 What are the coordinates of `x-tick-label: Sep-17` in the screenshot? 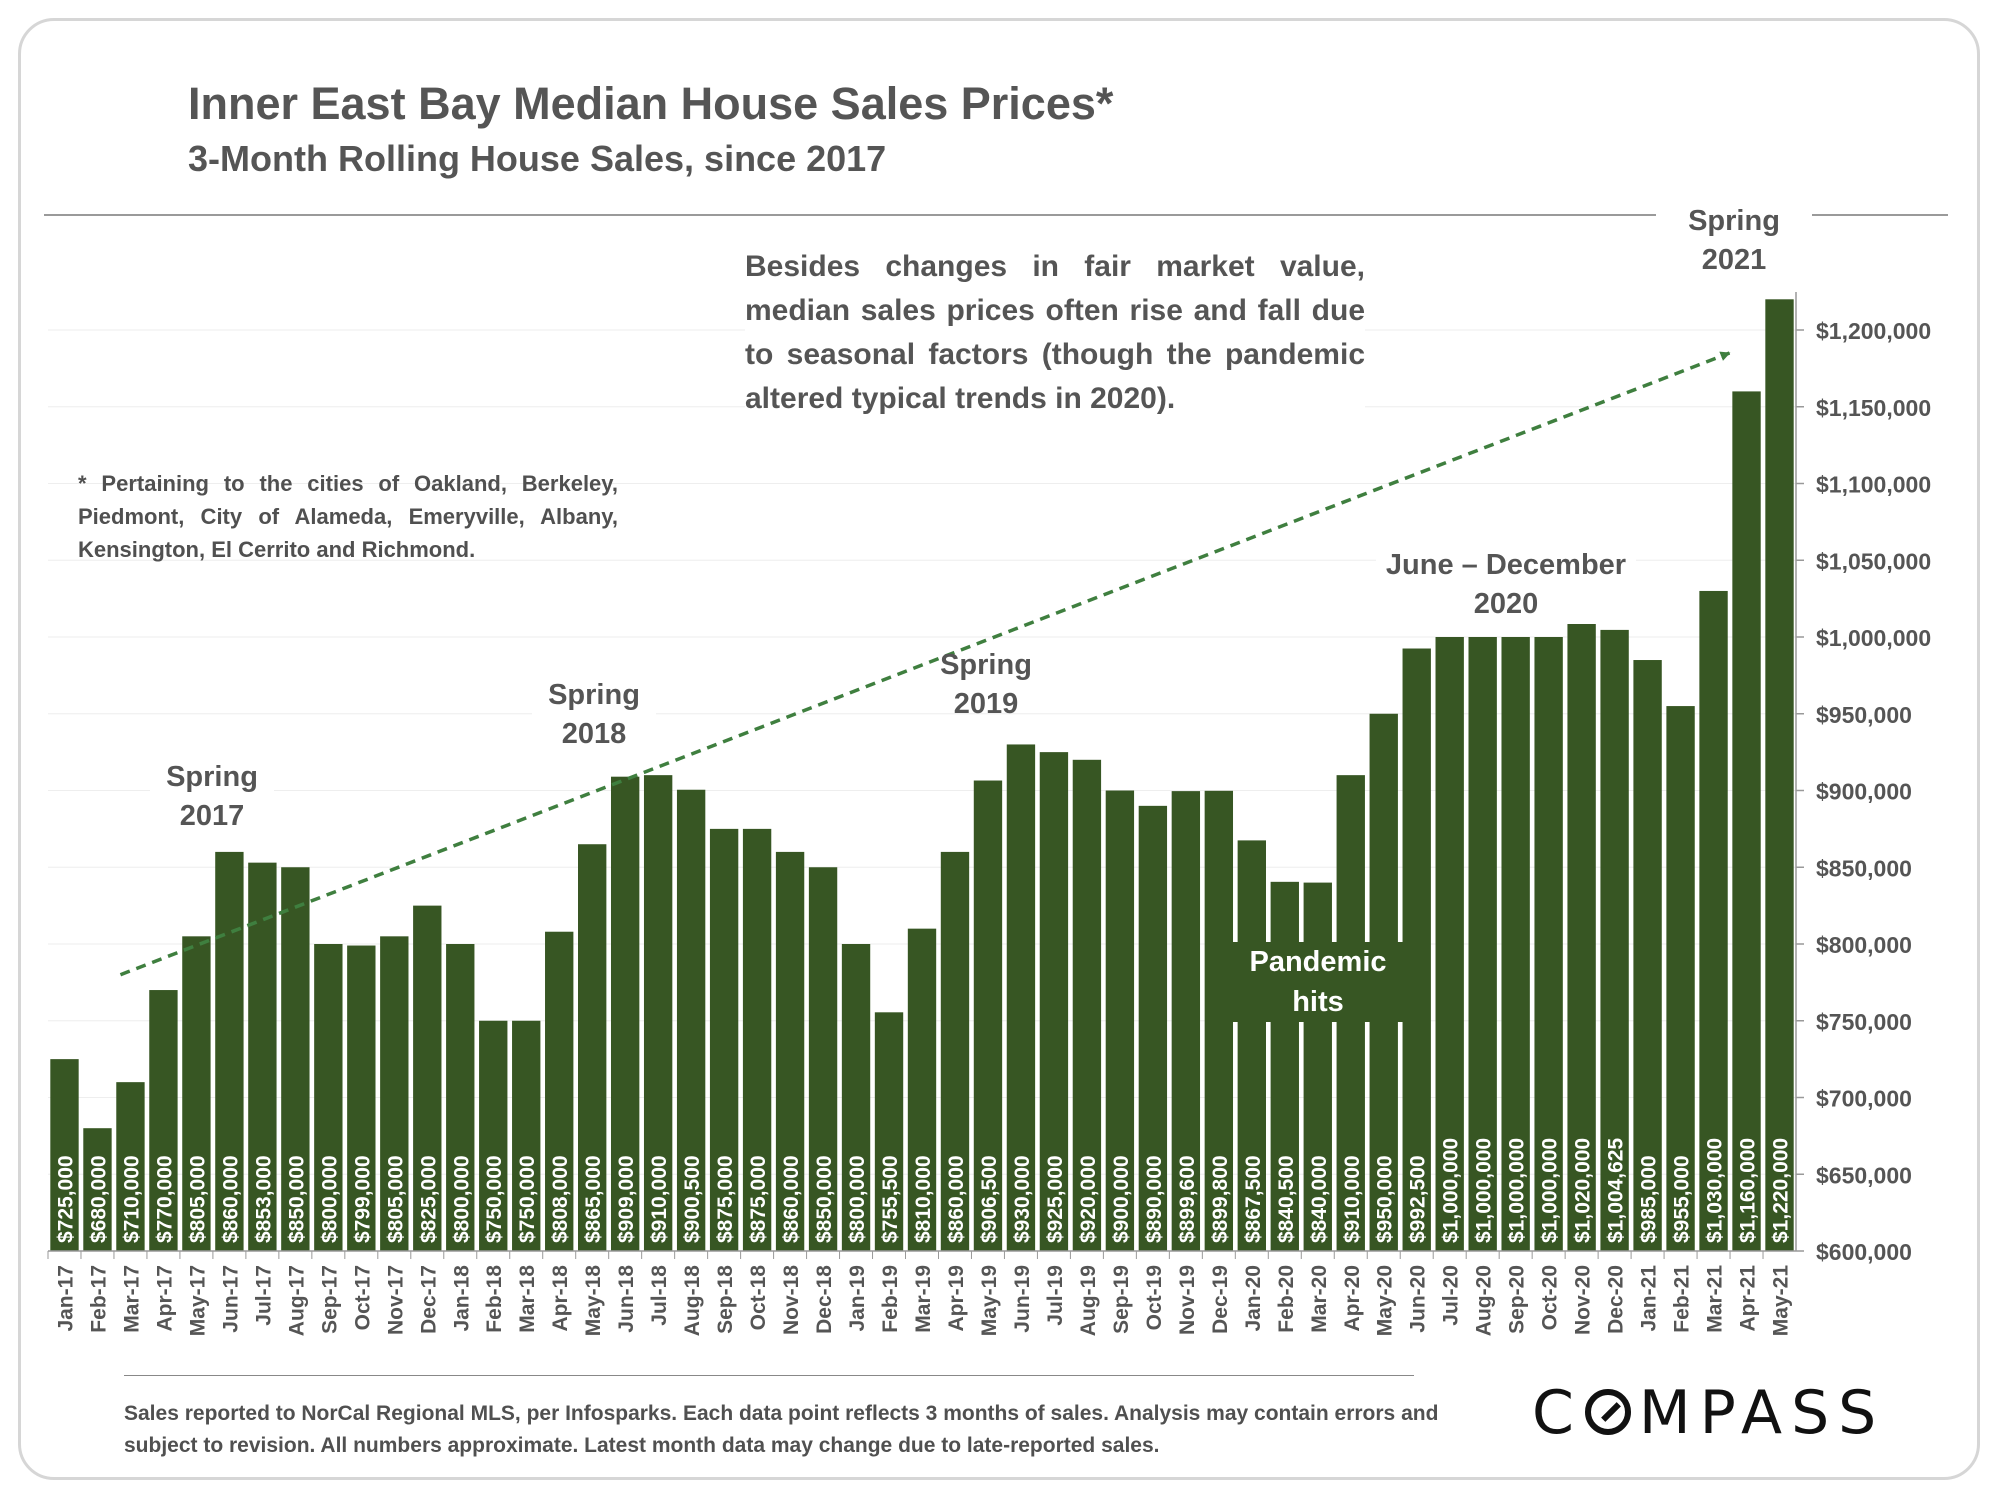 It's located at (329, 1299).